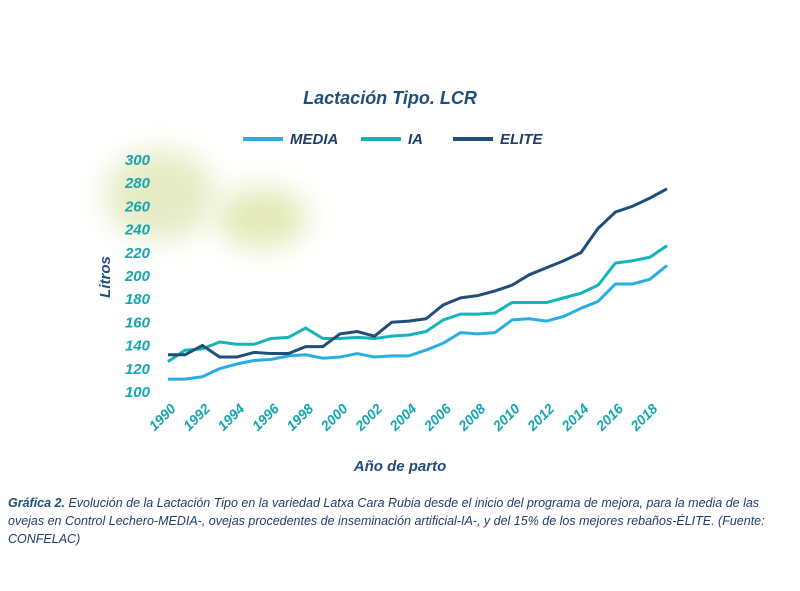  What do you see at coordinates (368, 417) in the screenshot?
I see `x-tick-label: 2002` at bounding box center [368, 417].